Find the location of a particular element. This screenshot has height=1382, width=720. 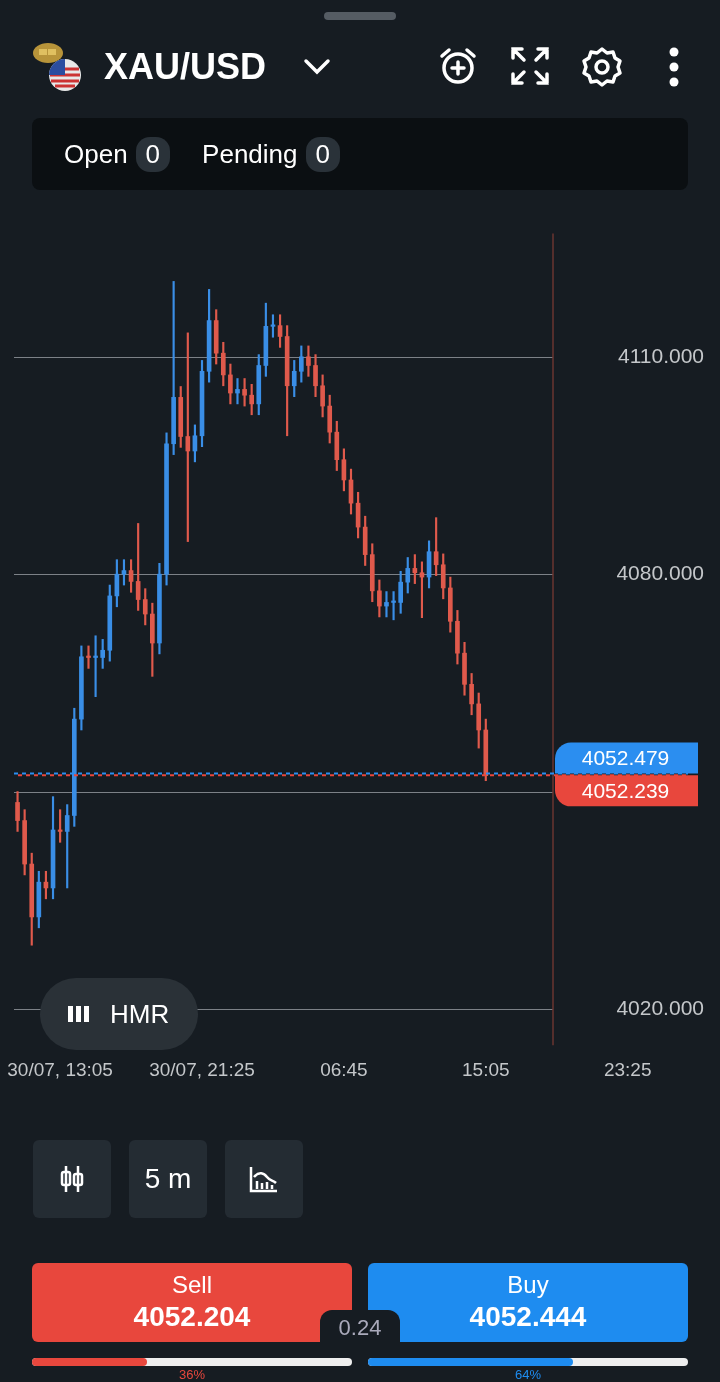

indicator-toggle: HMR is located at coordinates (119, 1014).